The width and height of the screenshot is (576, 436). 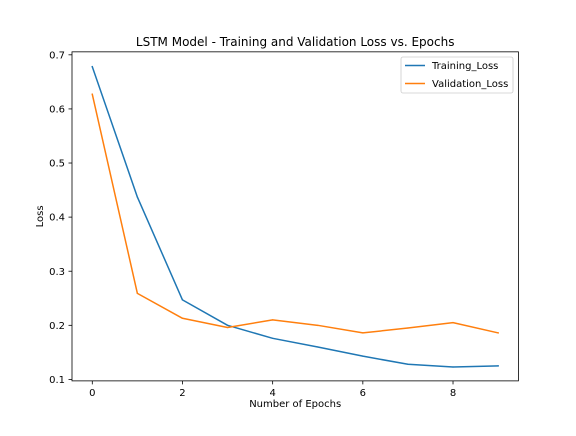 I want to click on x-axis-ticks: 0 2 4 6 8, so click(x=272, y=389).